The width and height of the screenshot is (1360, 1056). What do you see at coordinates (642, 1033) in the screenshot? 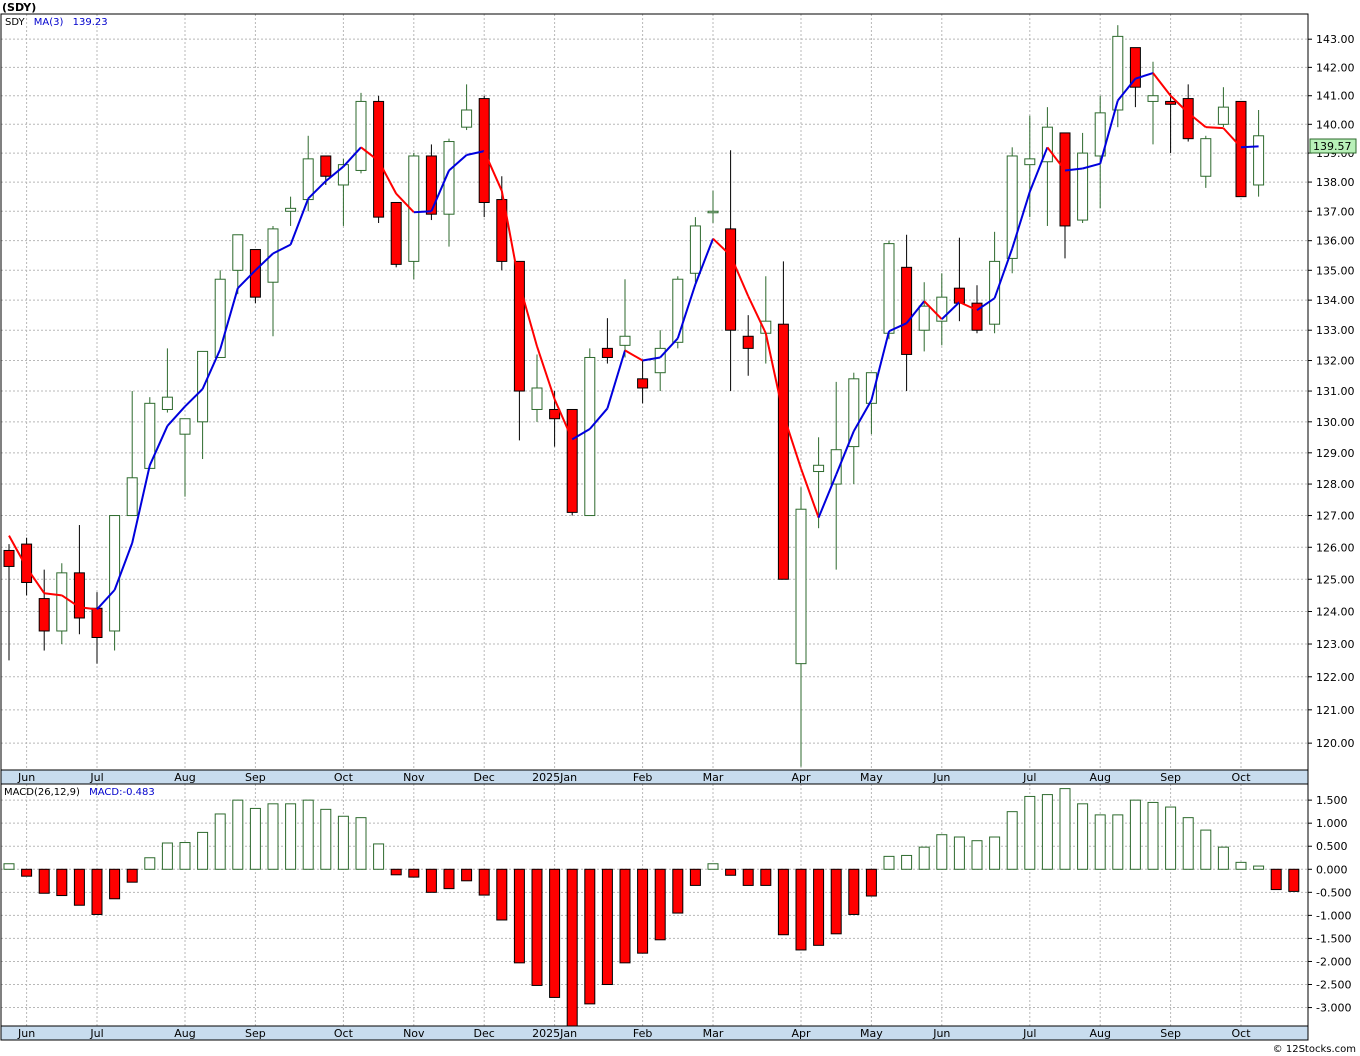
I see `x-tick-label: Feb` at bounding box center [642, 1033].